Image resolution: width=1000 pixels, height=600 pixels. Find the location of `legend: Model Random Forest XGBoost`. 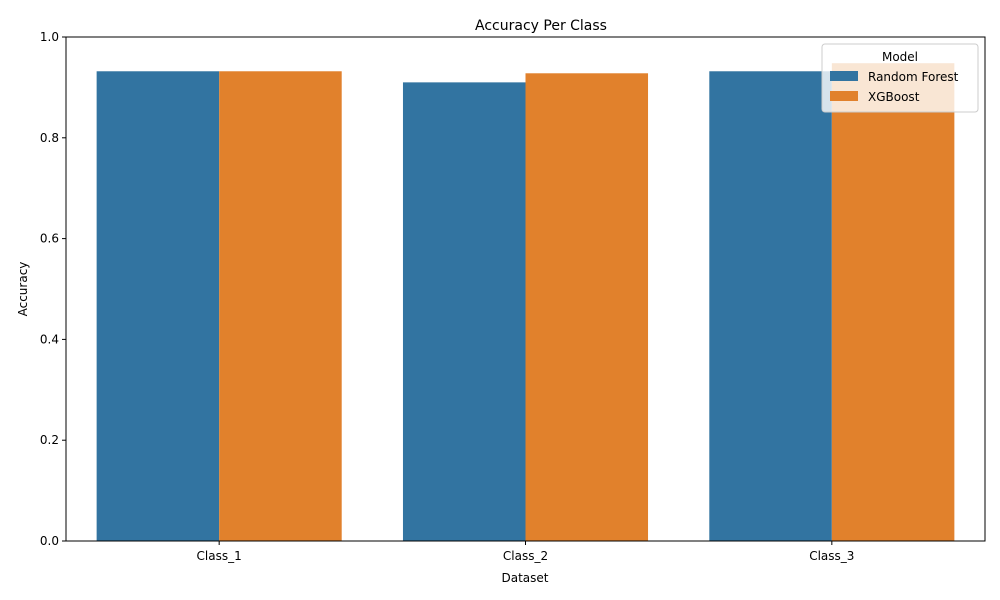

legend: Model Random Forest XGBoost is located at coordinates (900, 78).